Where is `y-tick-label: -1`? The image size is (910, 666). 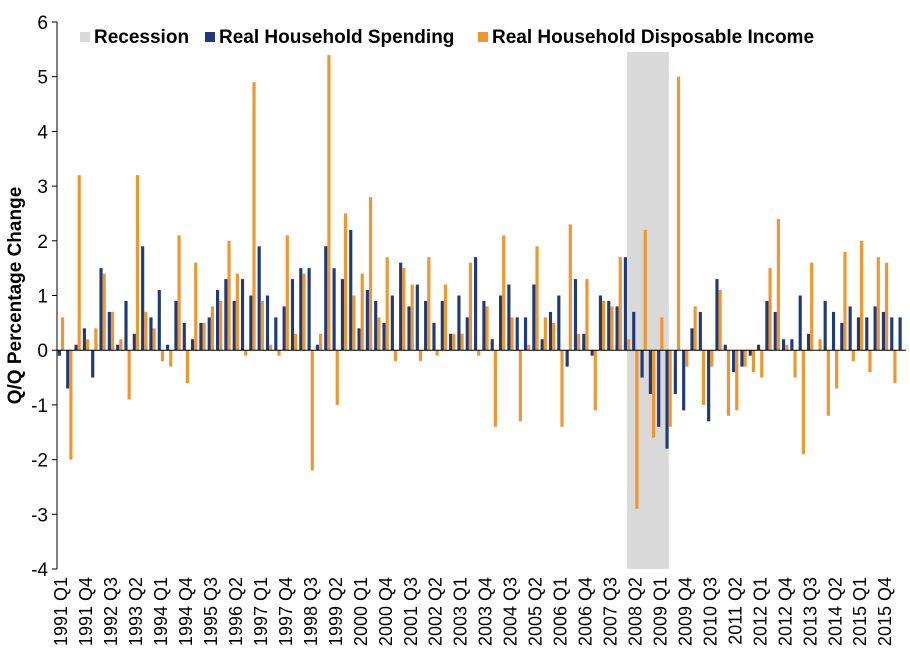
y-tick-label: -1 is located at coordinates (39, 406).